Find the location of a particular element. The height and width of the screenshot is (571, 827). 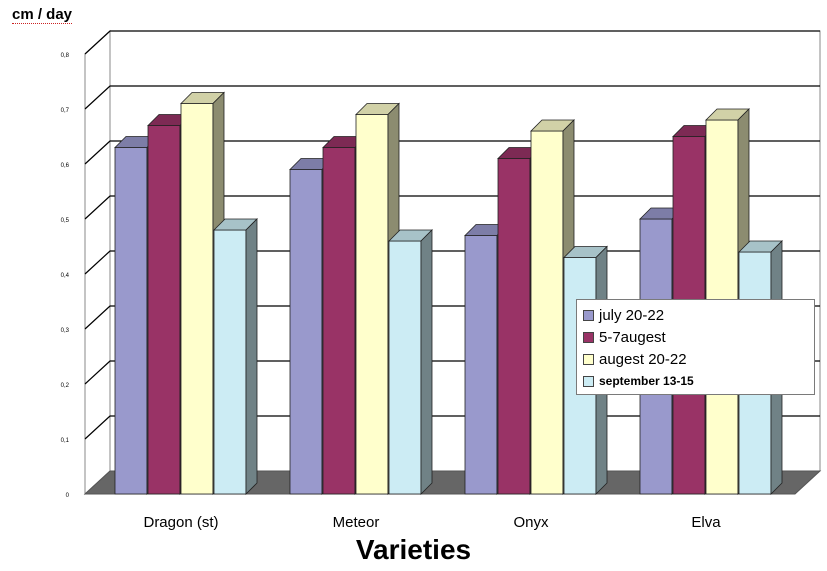

legend-label-early-august: 5-7augest is located at coordinates (632, 337).